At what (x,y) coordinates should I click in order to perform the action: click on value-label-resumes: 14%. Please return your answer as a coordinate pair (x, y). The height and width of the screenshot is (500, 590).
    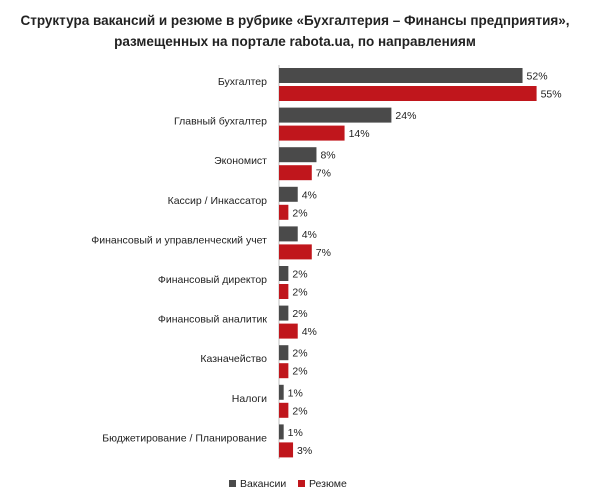
    Looking at the image, I should click on (359, 134).